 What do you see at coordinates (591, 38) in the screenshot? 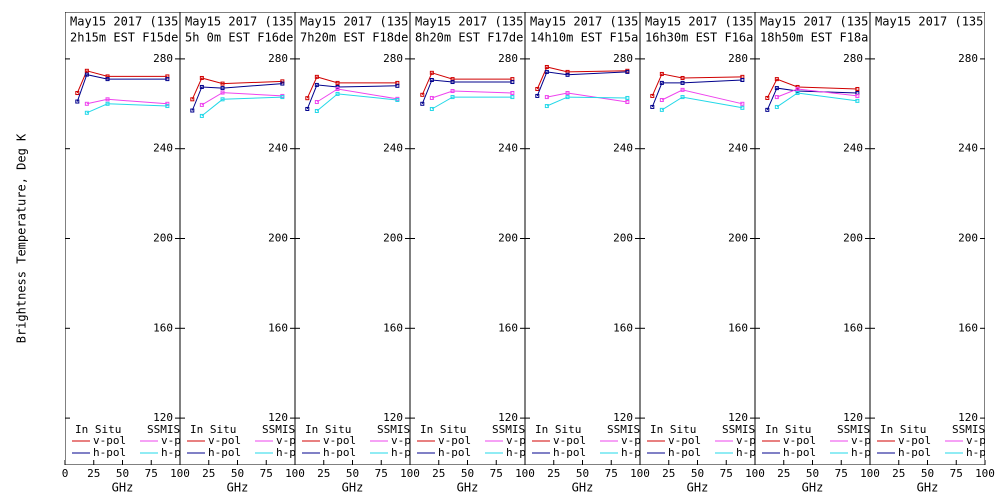
I see `panel-subtitle: 14h10m EST F15asc` at bounding box center [591, 38].